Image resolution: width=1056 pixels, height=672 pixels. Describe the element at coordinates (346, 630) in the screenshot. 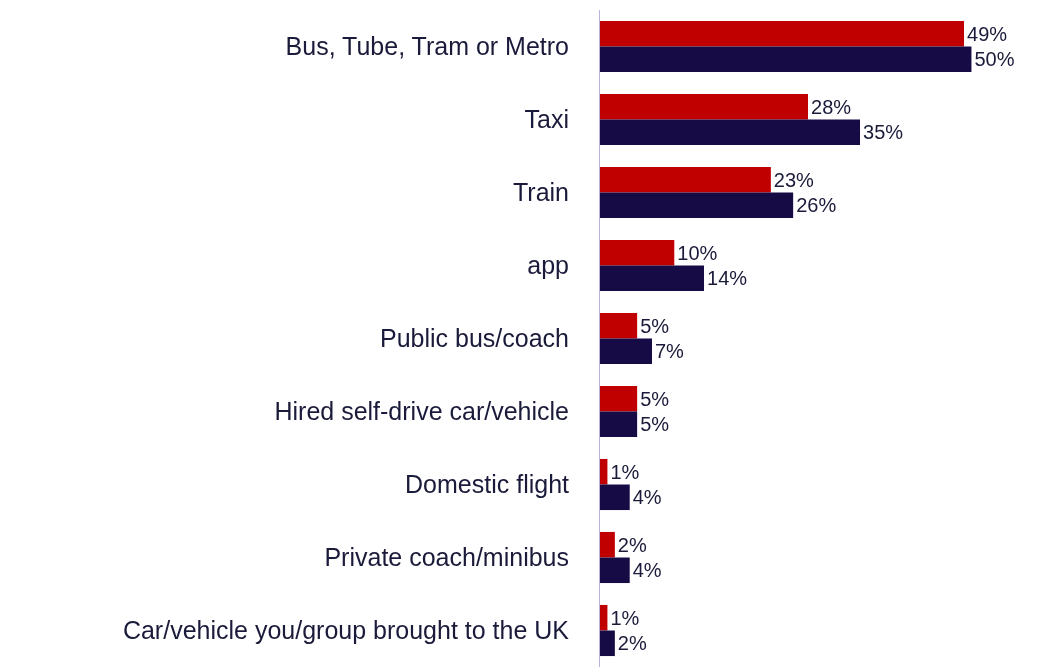

I see `y-tick-label: Car/vehicle you/group brought to the UK` at that location.